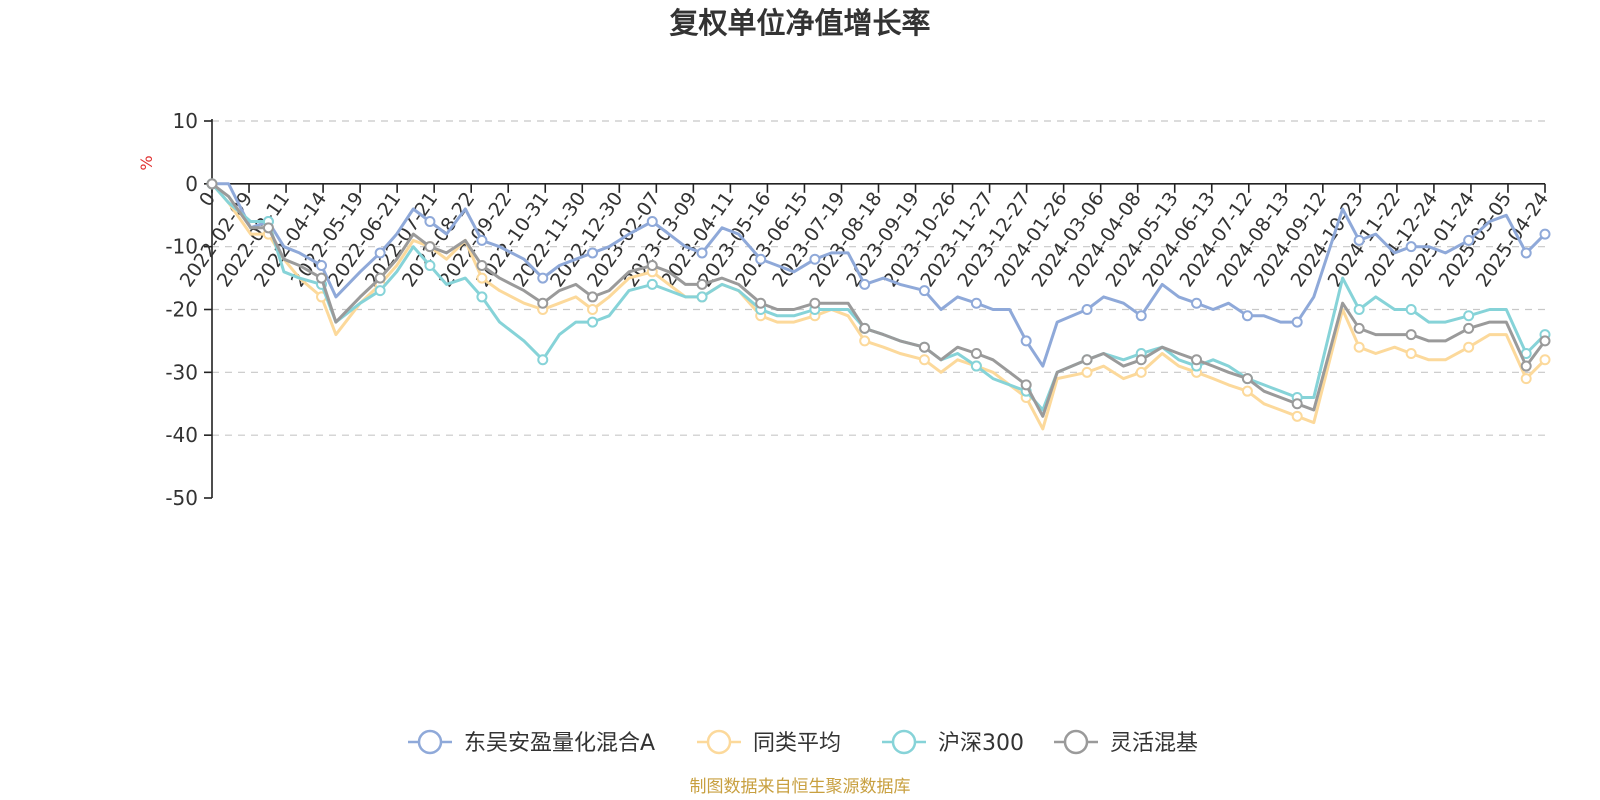 The image size is (1600, 800). Describe the element at coordinates (559, 743) in the screenshot. I see `legend-label: 东吴安盈量化混合A` at that location.